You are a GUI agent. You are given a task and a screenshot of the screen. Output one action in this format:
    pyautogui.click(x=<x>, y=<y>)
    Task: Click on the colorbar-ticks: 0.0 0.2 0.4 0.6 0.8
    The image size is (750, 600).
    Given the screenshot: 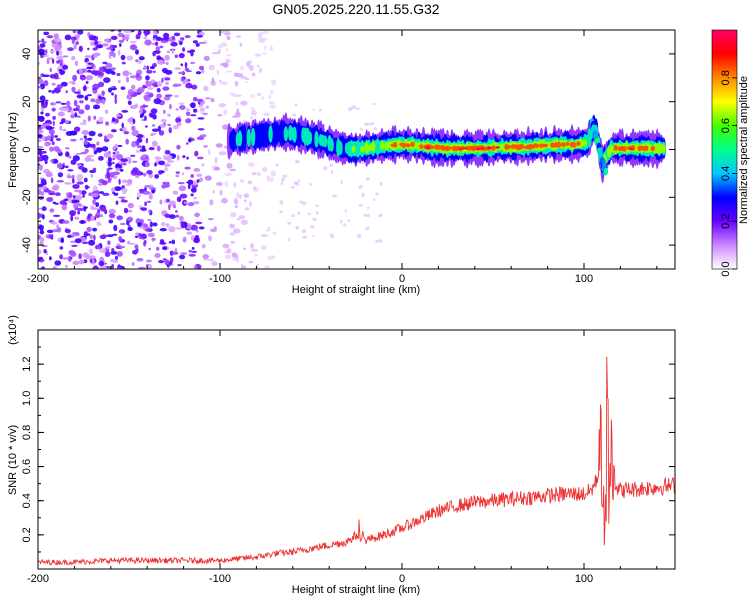 What is the action you would take?
    pyautogui.click(x=728, y=173)
    